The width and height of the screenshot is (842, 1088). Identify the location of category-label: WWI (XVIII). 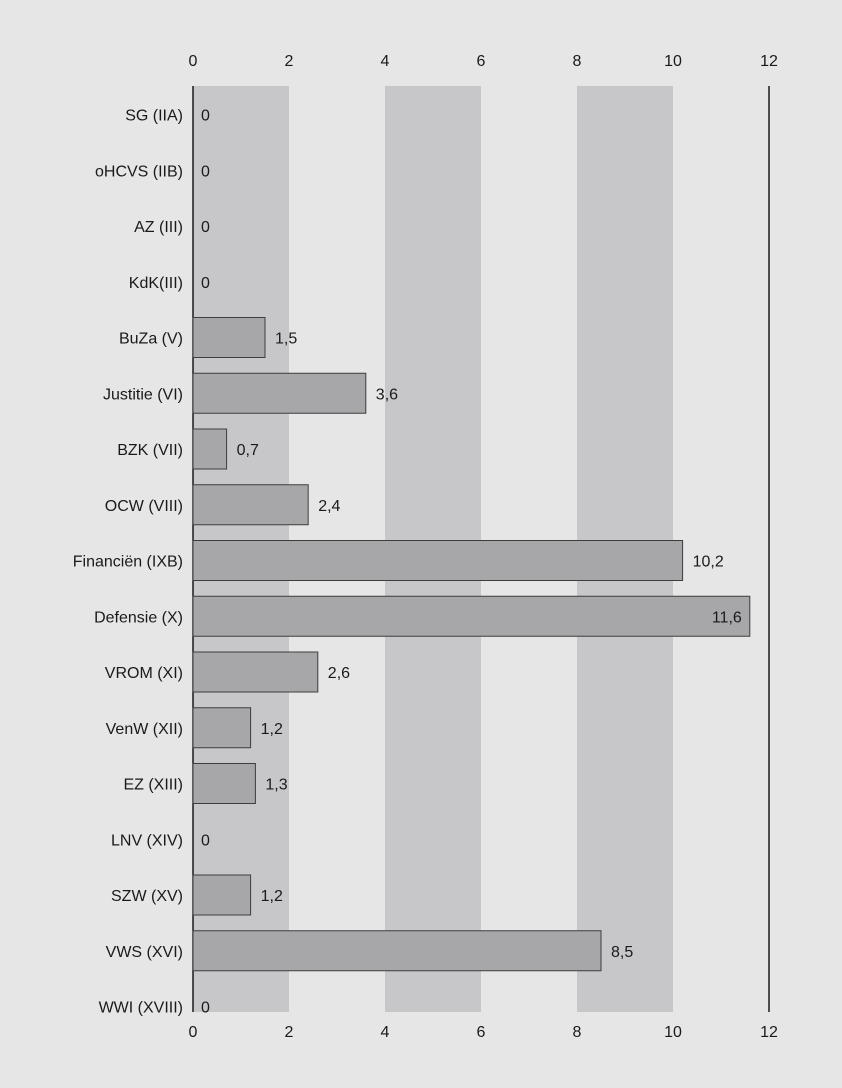
(141, 1008).